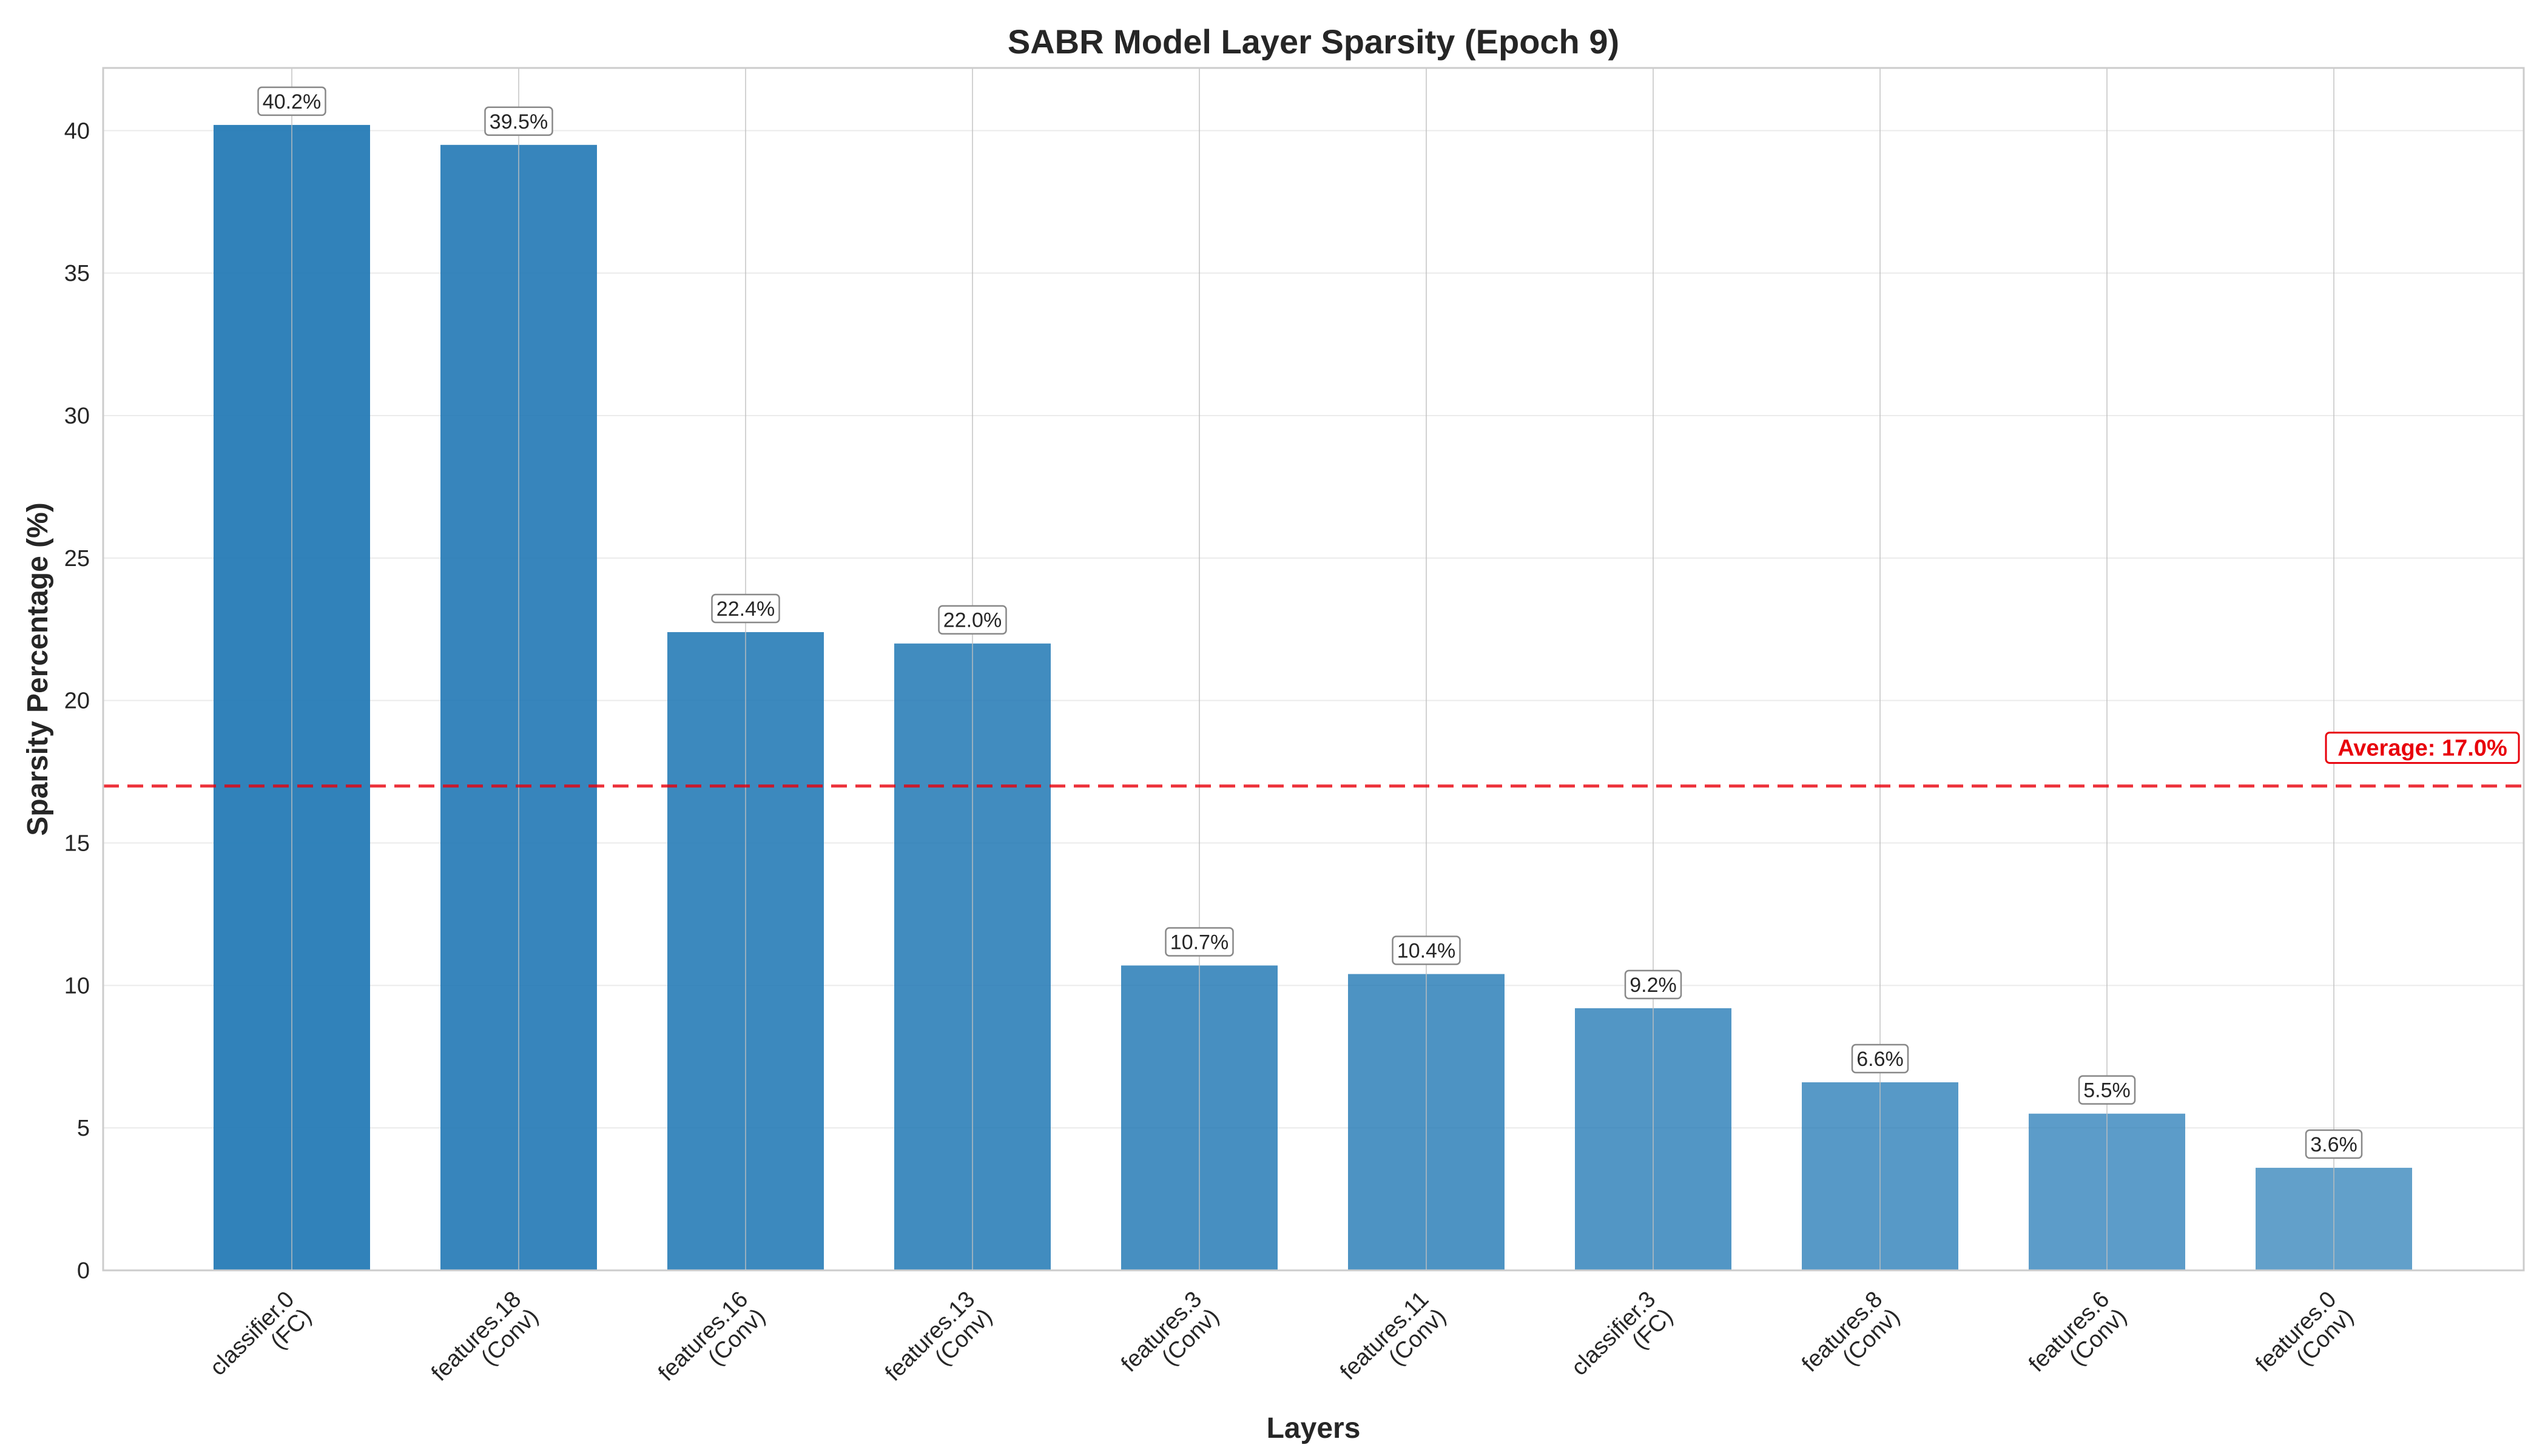 This screenshot has height=1456, width=2548. I want to click on bar-label: 9.2%, so click(1653, 985).